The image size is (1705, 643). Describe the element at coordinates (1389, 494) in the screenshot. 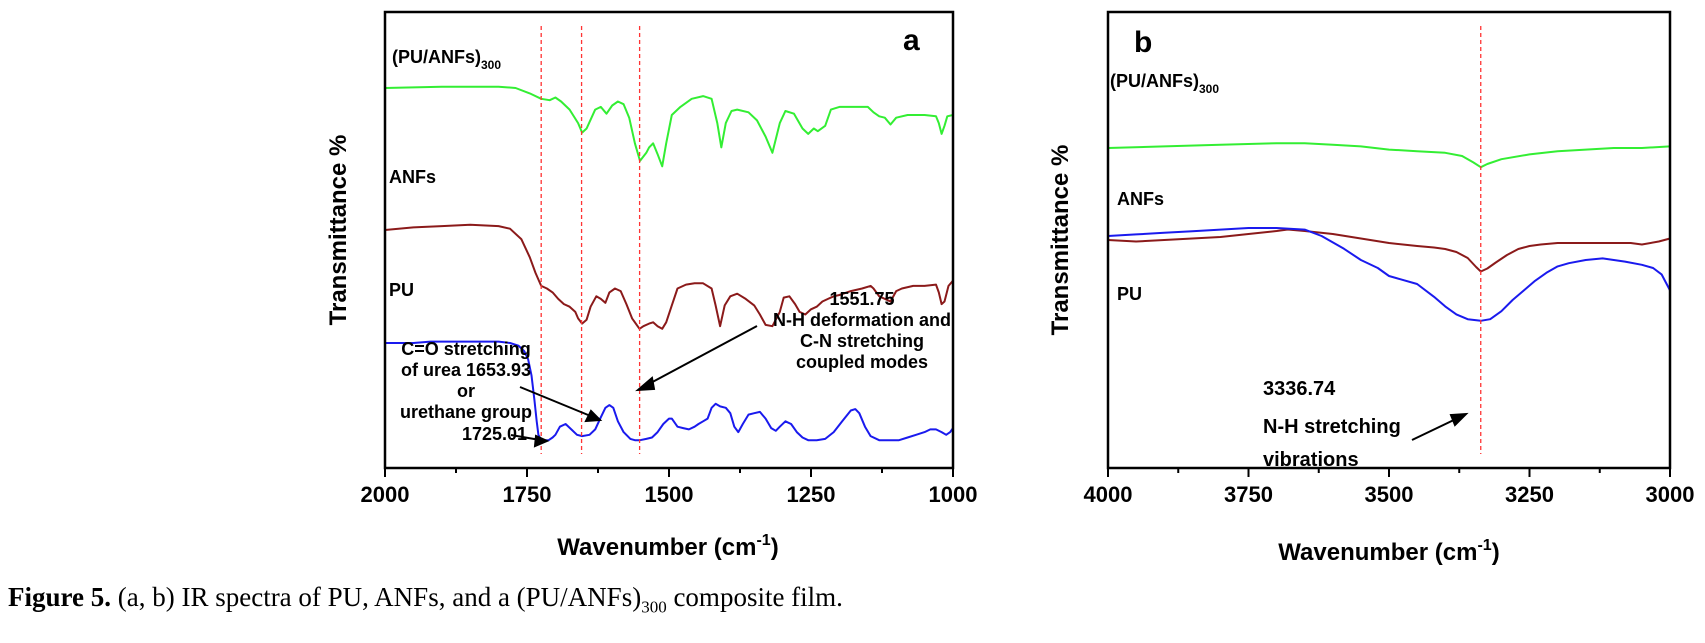

I see `x-tick-label: 3500` at that location.